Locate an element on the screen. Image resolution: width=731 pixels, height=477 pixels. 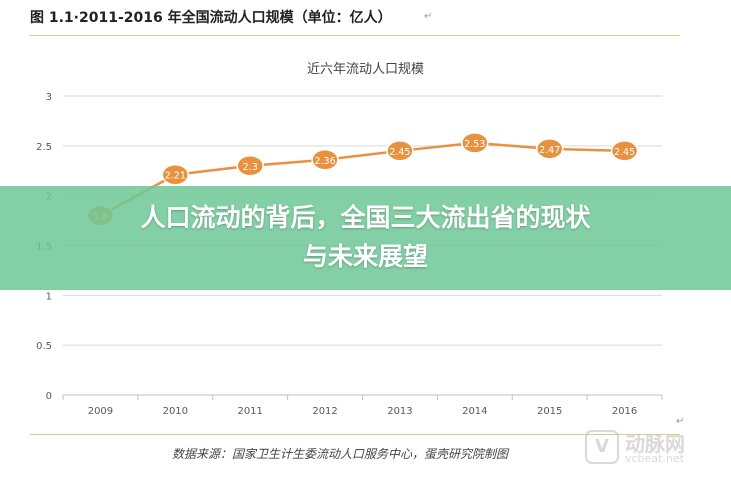
y-tick-label: 0 is located at coordinates (49, 396).